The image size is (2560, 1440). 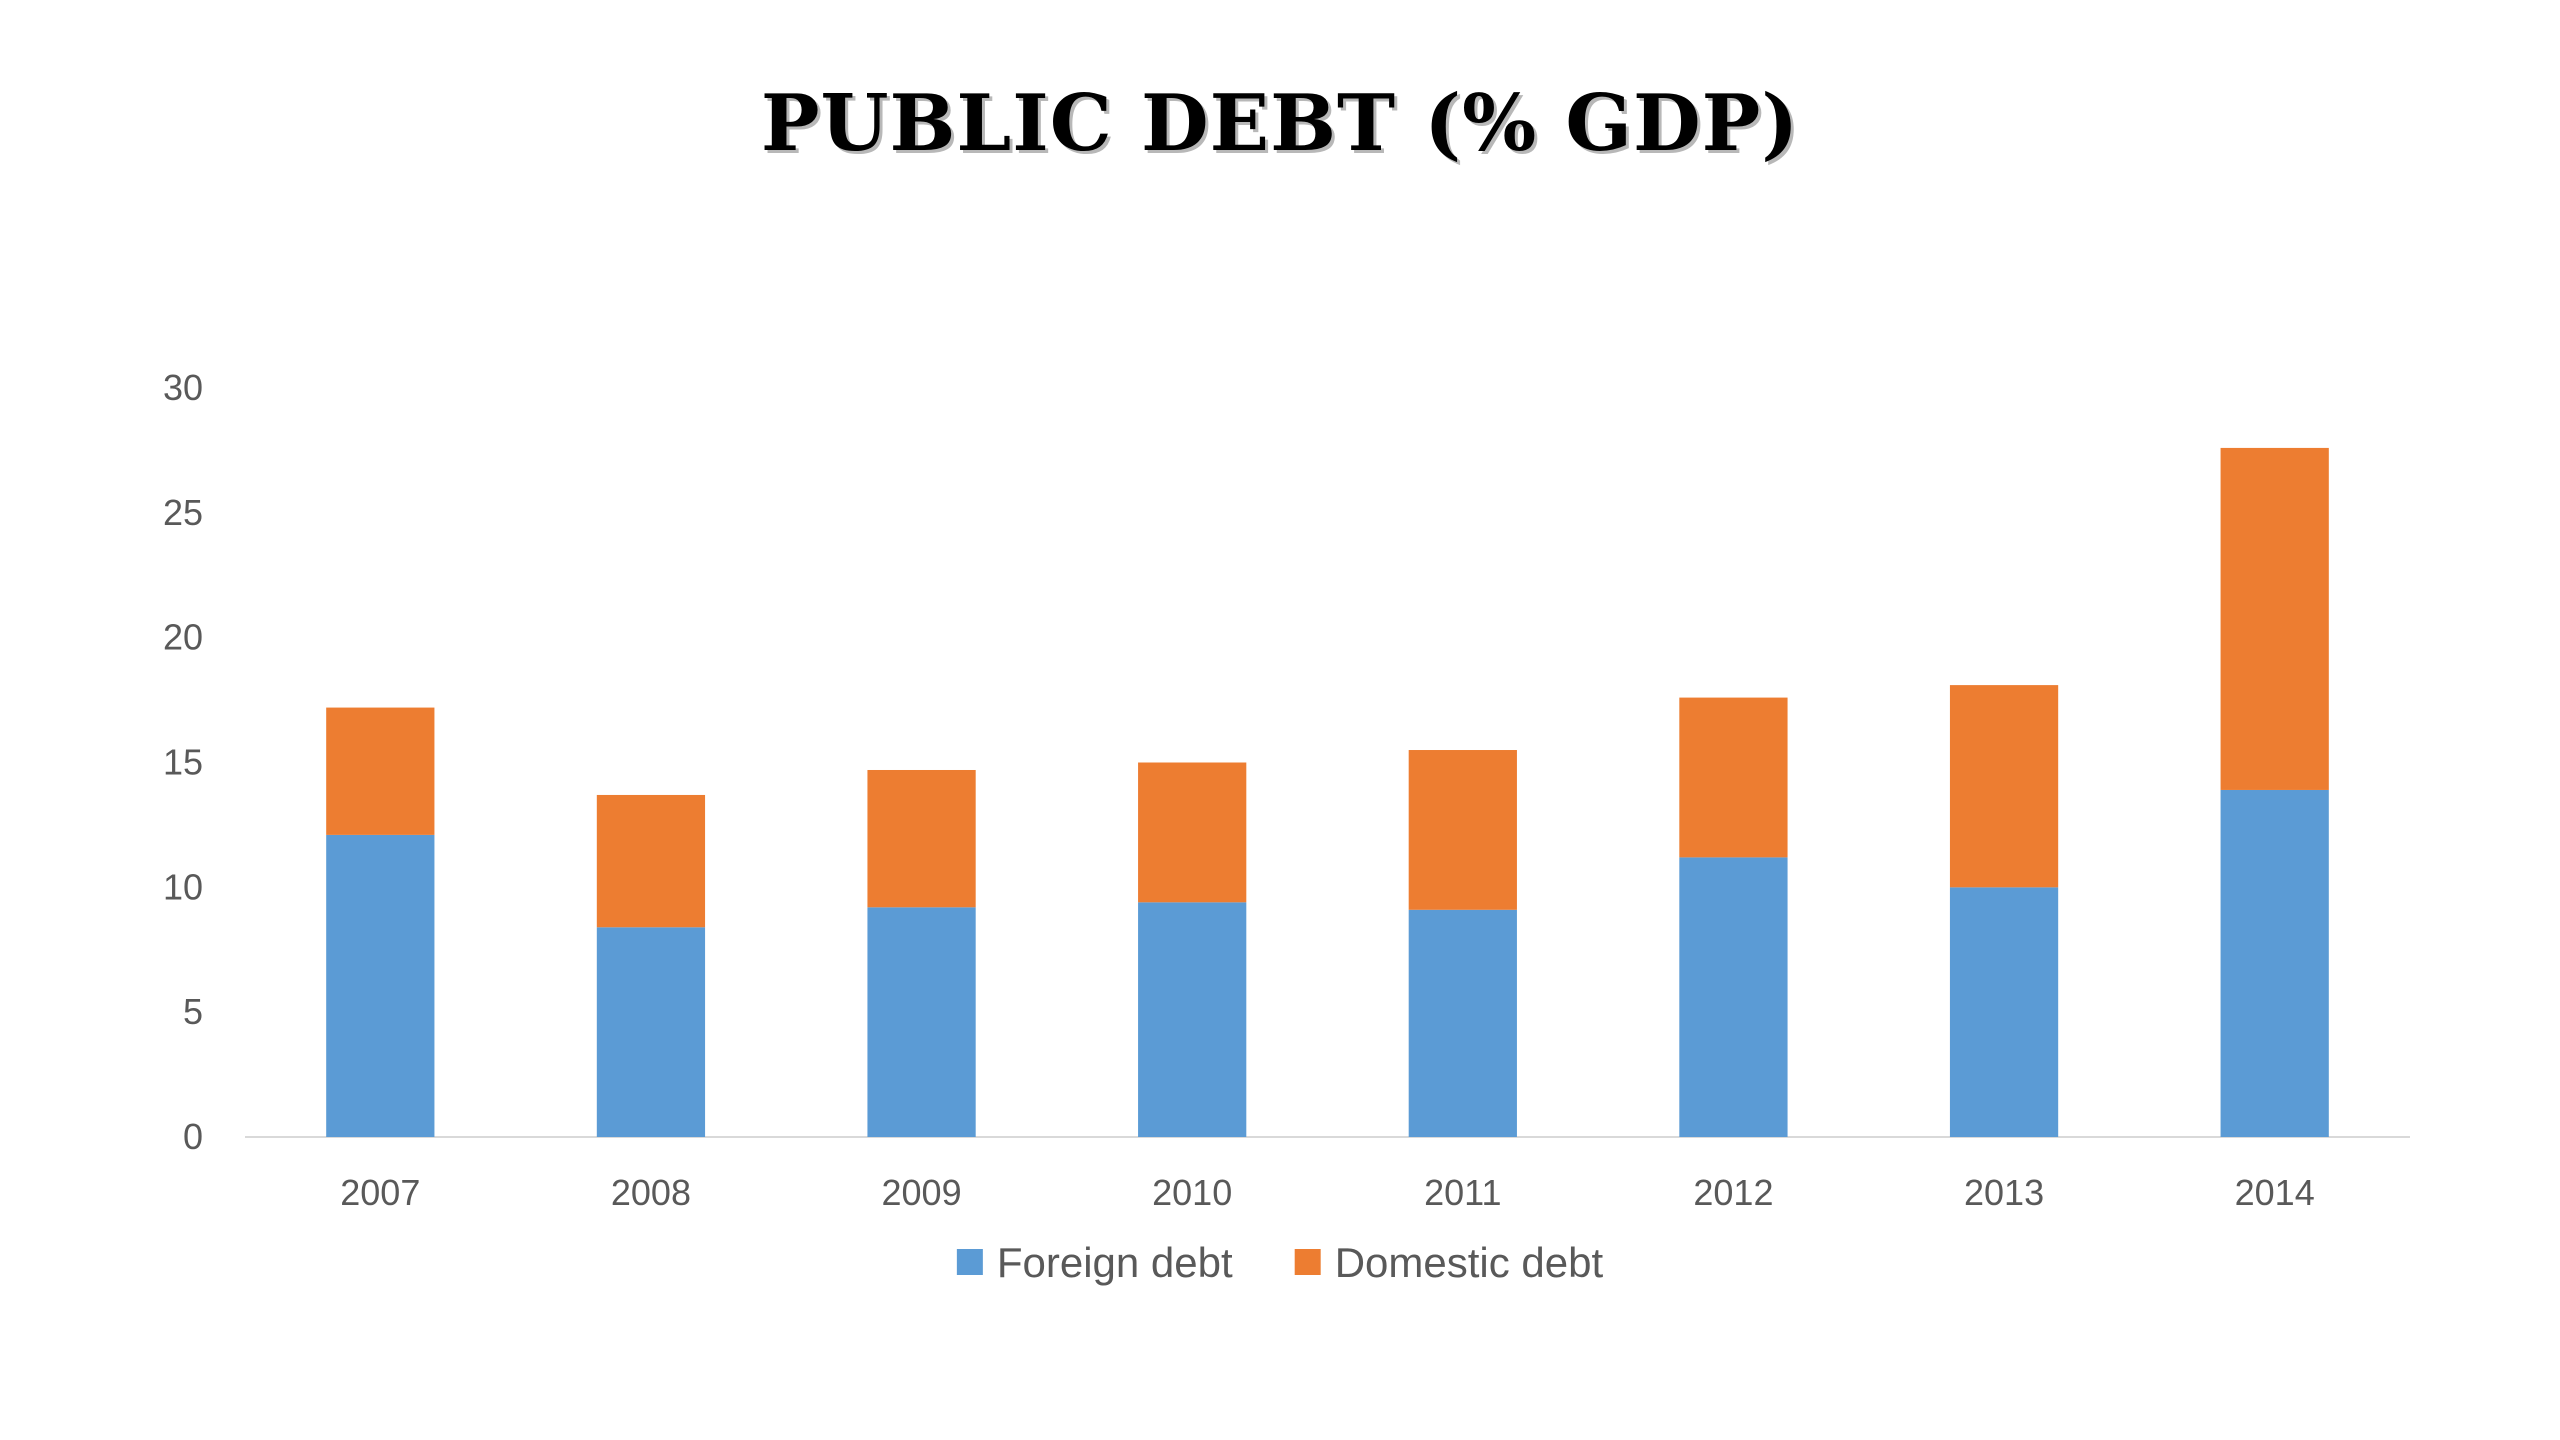 I want to click on bar-domestic-debt-2009, so click(x=921, y=838).